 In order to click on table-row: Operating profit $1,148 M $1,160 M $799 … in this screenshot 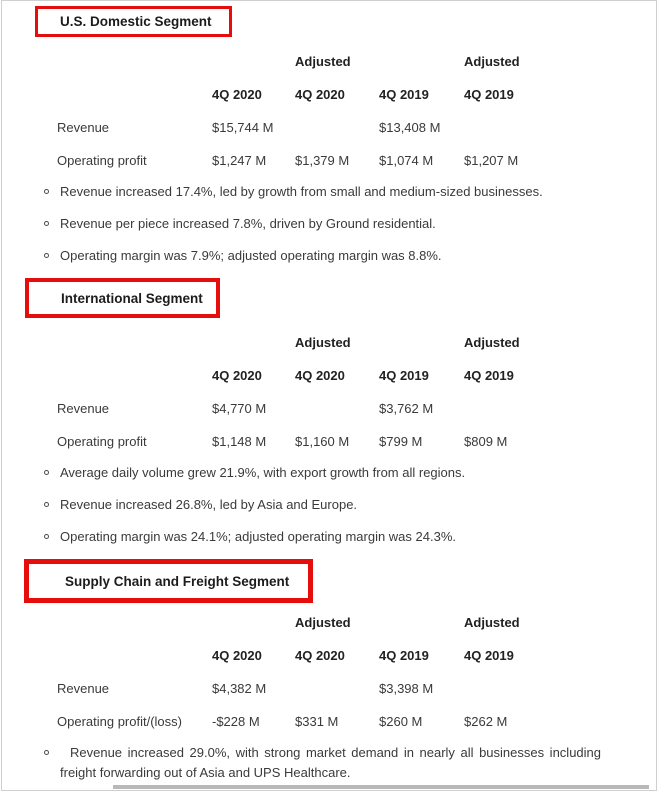, I will do `click(308, 441)`.